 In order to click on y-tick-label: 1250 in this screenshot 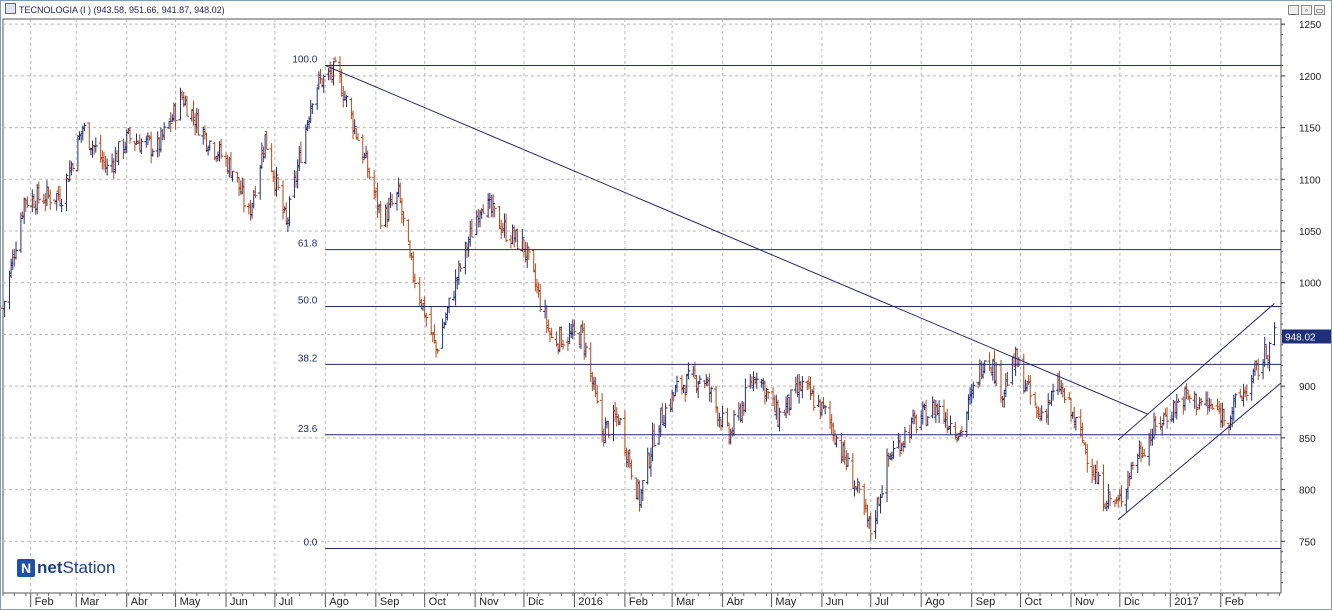, I will do `click(1310, 25)`.